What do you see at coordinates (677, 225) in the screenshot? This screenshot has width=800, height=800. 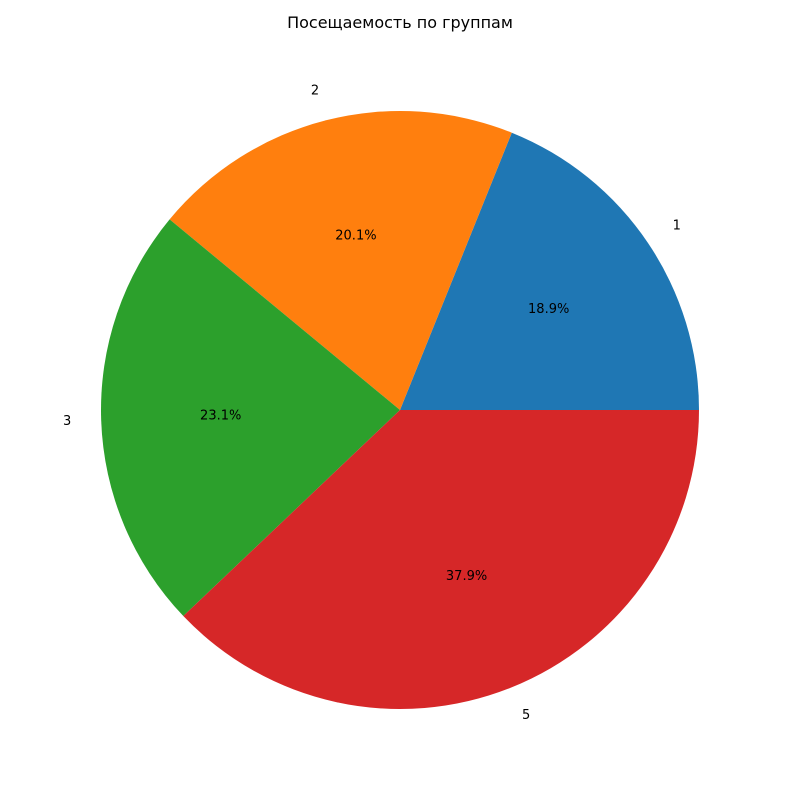 I see `slice-label-1: 1` at bounding box center [677, 225].